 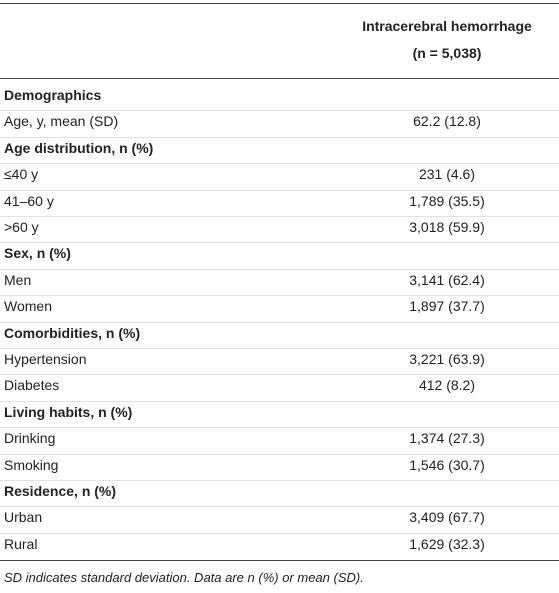 I want to click on row-label: Urban, so click(x=23, y=517).